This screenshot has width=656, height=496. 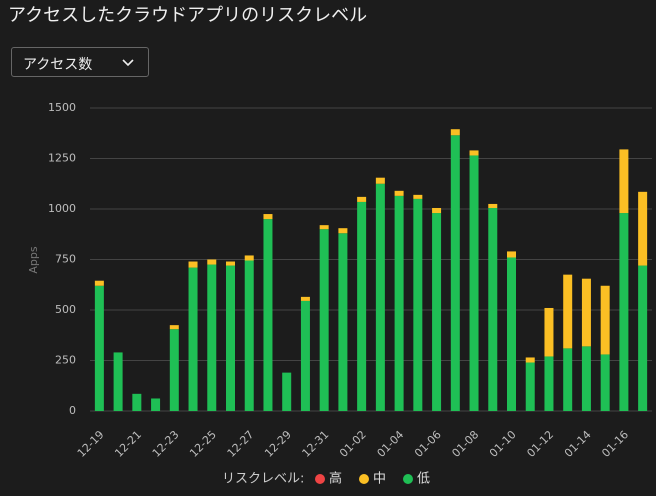 I want to click on y-axis-label: Apps, so click(x=33, y=259).